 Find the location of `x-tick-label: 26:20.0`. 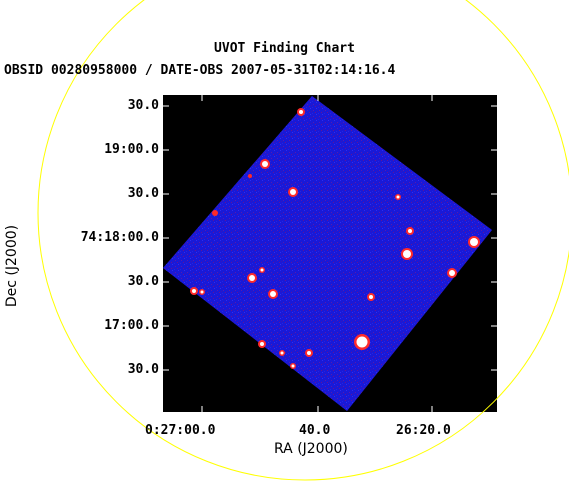

x-tick-label: 26:20.0 is located at coordinates (423, 430).